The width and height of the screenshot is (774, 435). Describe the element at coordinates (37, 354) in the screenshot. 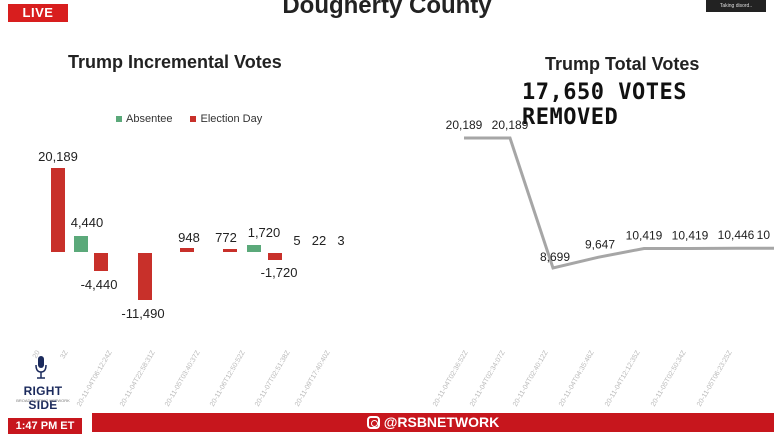

I see `incremental-x-tick-0: 20` at that location.